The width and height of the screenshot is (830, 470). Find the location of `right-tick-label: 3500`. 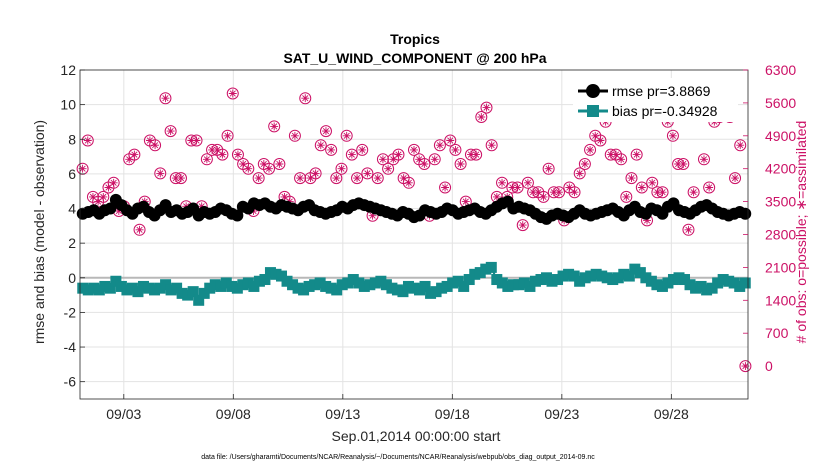

right-tick-label: 3500 is located at coordinates (780, 202).